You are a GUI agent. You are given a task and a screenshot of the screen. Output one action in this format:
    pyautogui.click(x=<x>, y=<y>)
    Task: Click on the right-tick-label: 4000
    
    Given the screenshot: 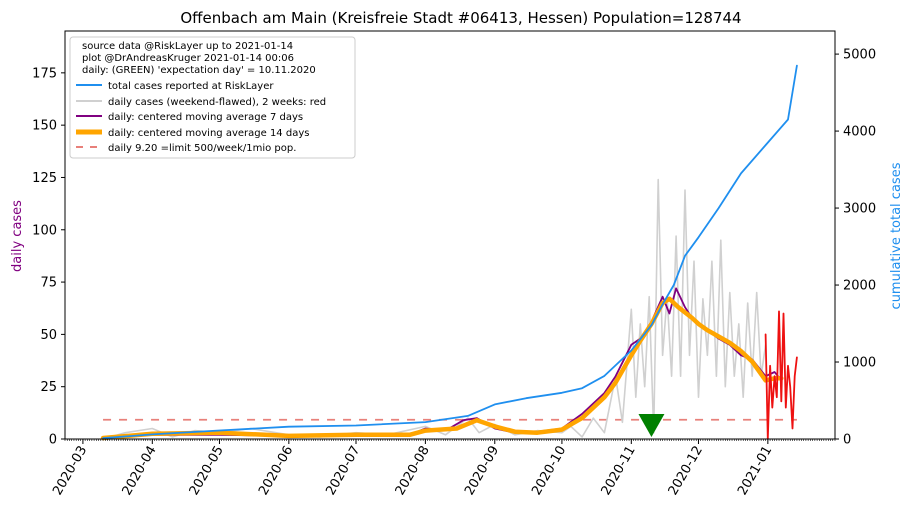 What is the action you would take?
    pyautogui.click(x=859, y=132)
    